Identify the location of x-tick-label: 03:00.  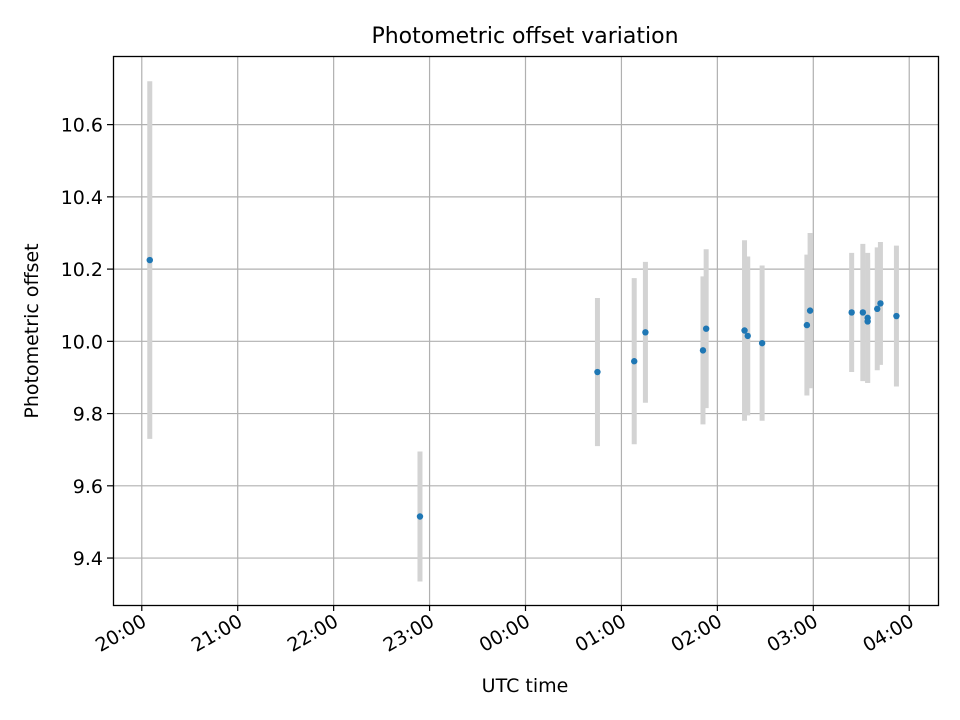
(792, 633).